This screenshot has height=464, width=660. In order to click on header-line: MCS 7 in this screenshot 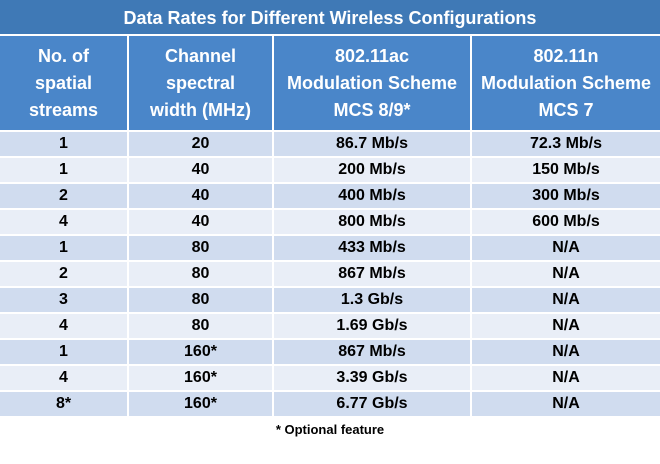, I will do `click(566, 109)`.